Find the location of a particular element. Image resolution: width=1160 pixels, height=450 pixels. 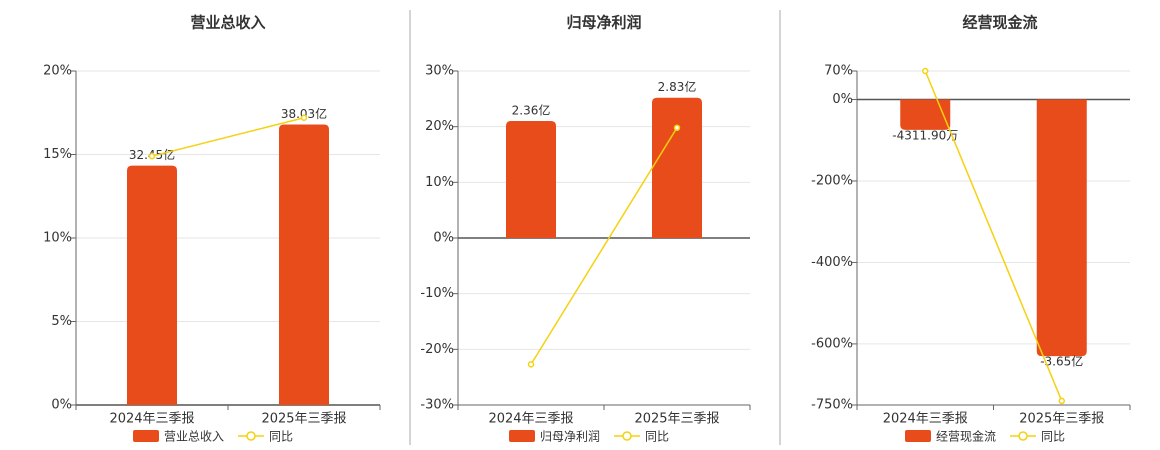

y-tick-label: -750% is located at coordinates (832, 405).